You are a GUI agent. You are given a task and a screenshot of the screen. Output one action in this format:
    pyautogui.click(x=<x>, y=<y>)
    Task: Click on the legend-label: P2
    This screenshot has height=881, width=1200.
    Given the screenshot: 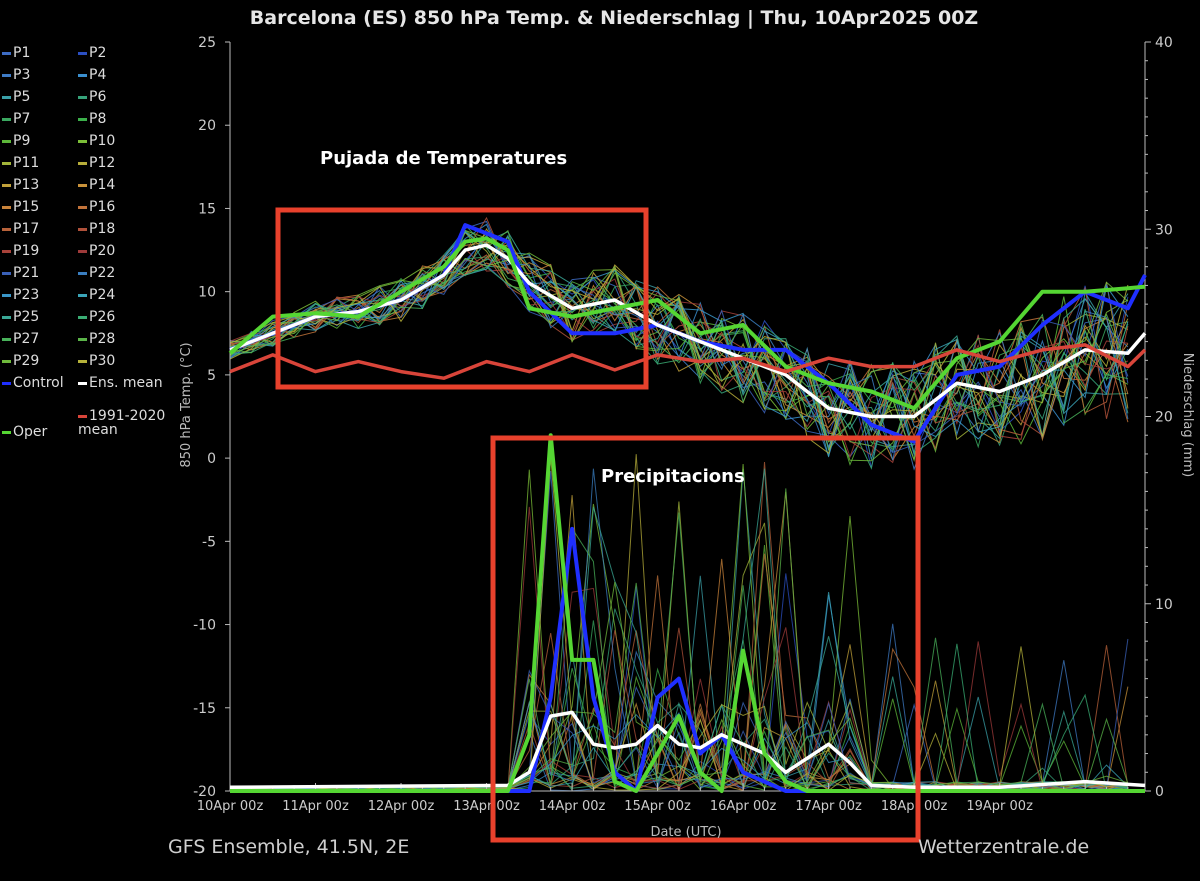 What is the action you would take?
    pyautogui.click(x=98, y=53)
    